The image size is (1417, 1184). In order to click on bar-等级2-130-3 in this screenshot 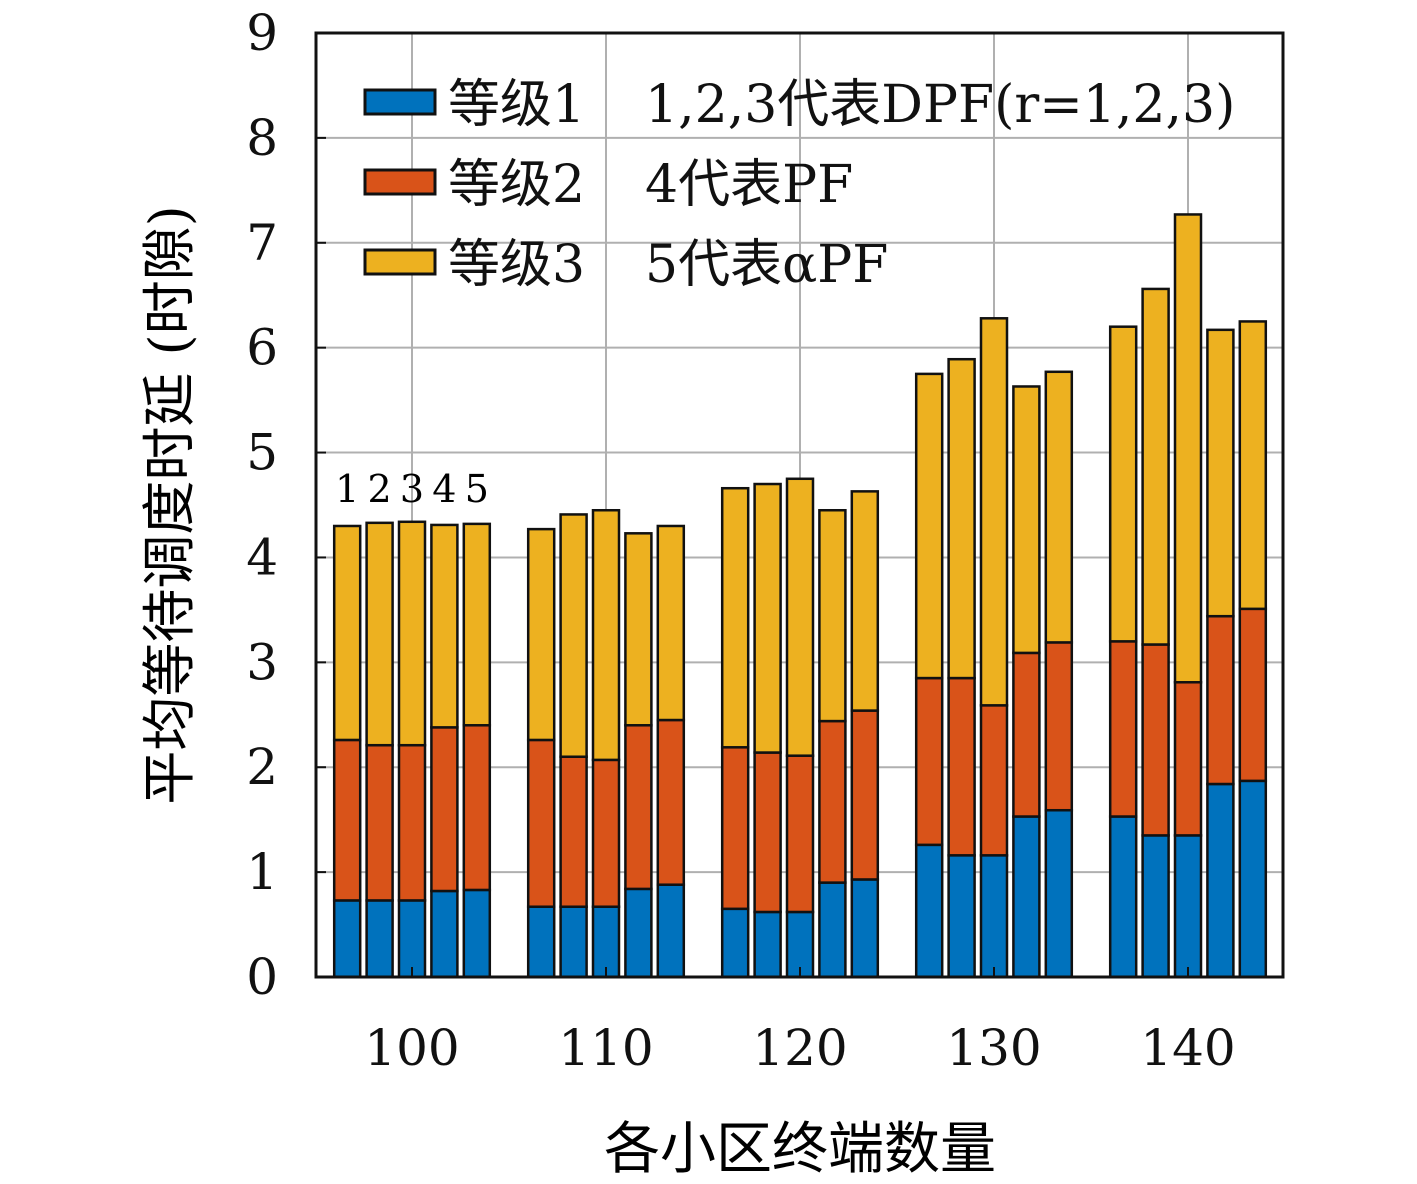, I will do `click(994, 780)`.